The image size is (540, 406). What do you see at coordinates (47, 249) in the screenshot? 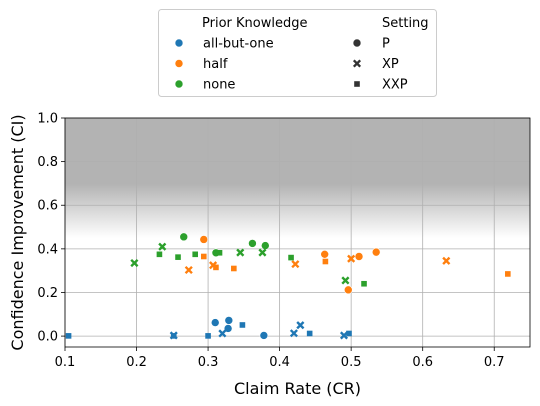
I see `y-tick-label: 0.4` at bounding box center [47, 249].